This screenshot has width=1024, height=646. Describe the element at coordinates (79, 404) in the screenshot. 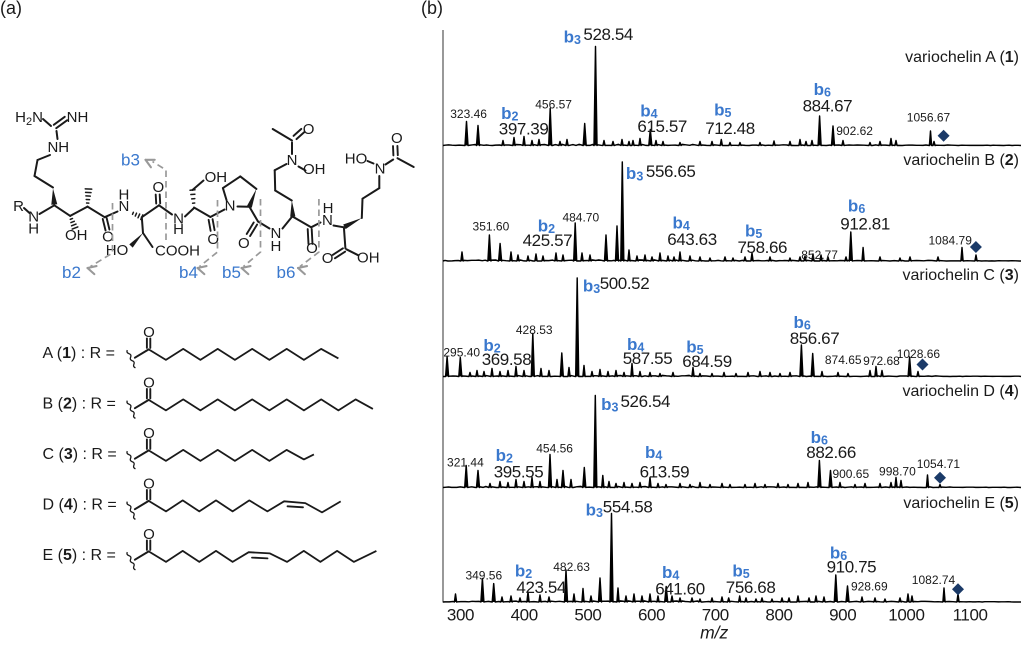

I see `svg-text: B (2) : R =` at that location.